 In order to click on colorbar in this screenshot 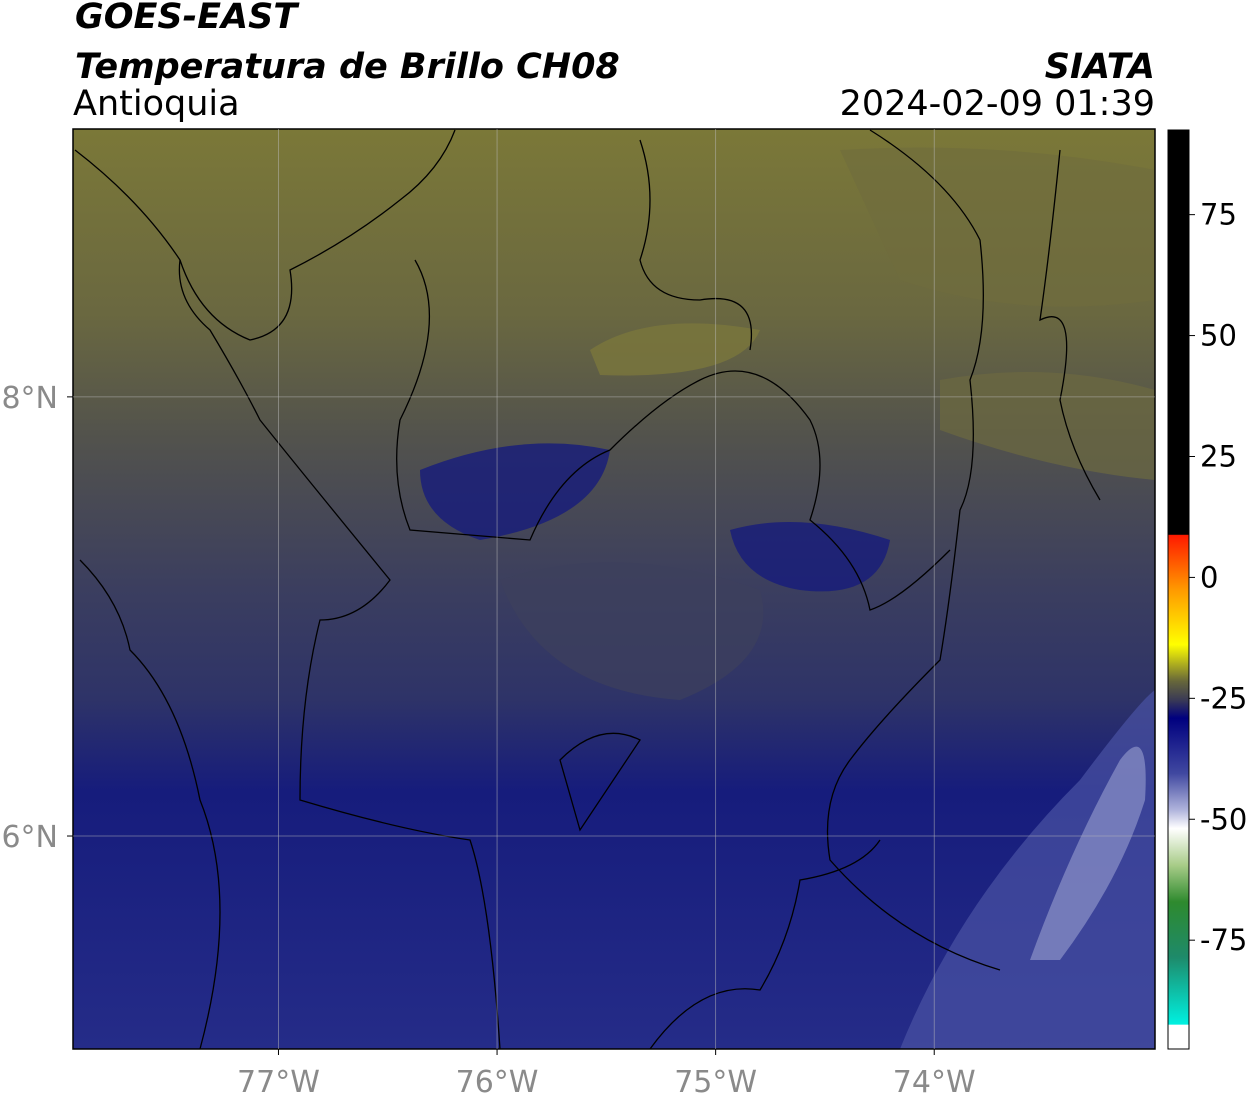, I will do `click(1178, 589)`.